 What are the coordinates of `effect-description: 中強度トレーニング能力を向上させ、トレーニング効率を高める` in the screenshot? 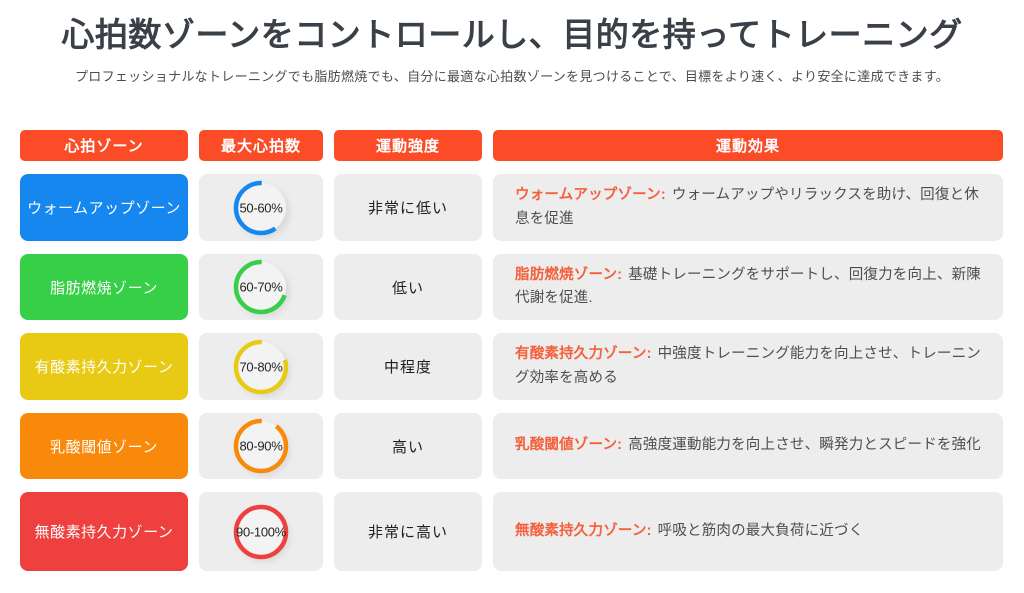 It's located at (748, 366).